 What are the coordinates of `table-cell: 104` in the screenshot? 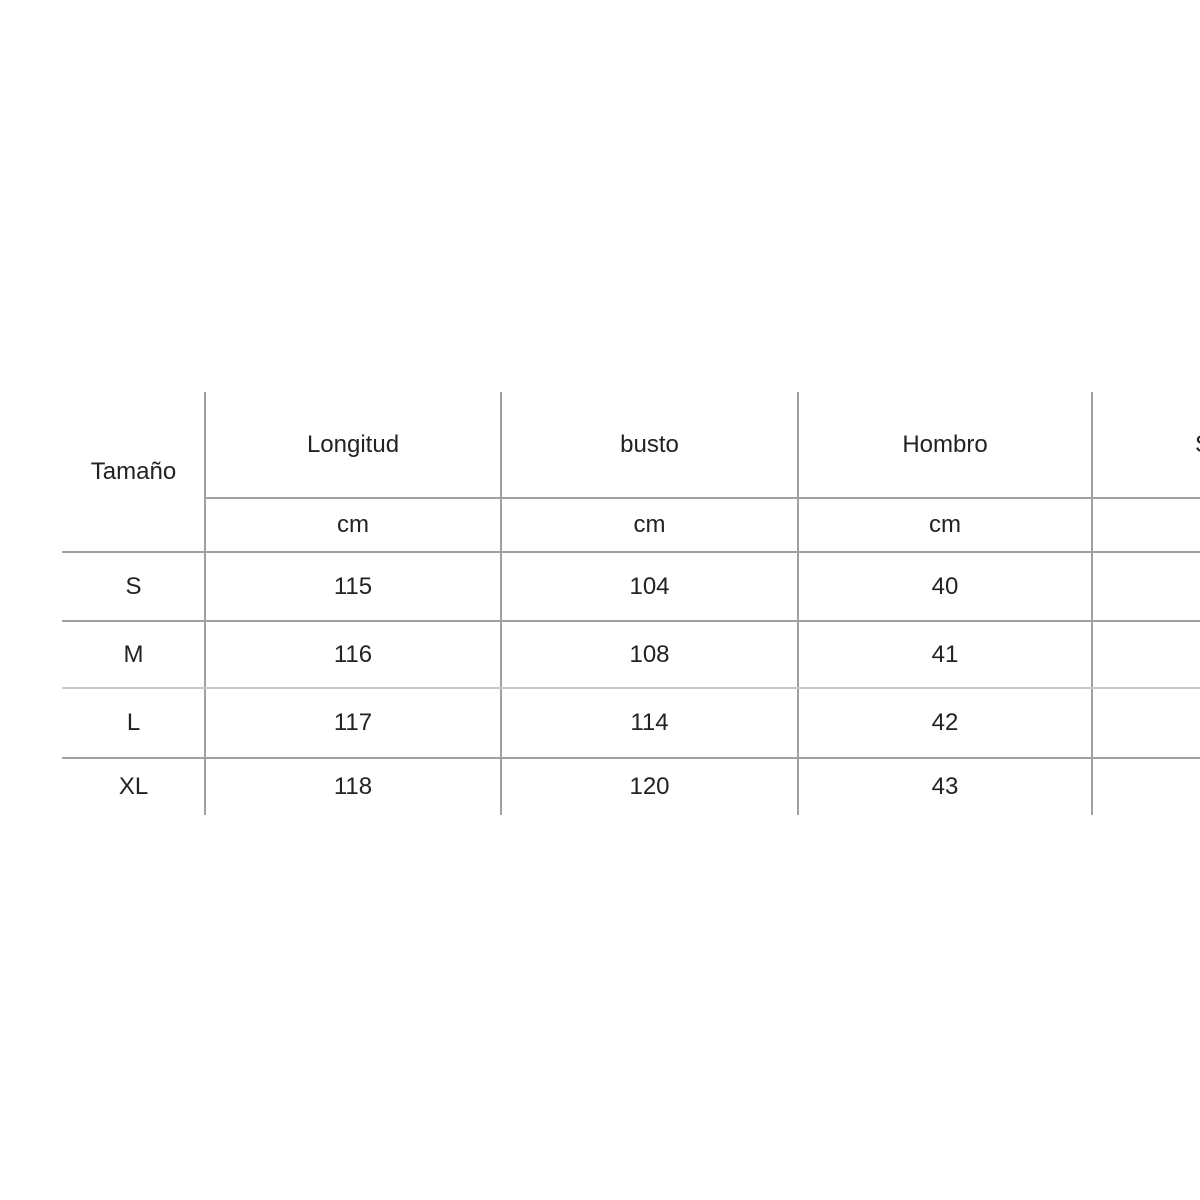 It's located at (649, 586).